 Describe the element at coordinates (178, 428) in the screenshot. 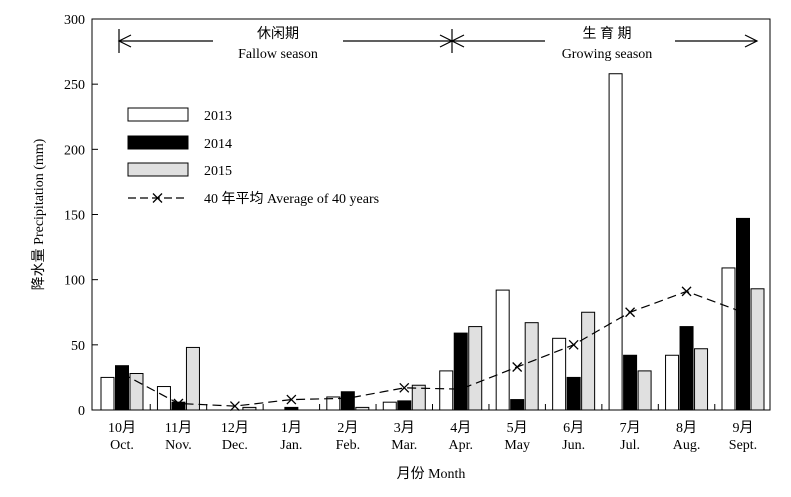

I see `x-tick-label-cn: 11月` at that location.